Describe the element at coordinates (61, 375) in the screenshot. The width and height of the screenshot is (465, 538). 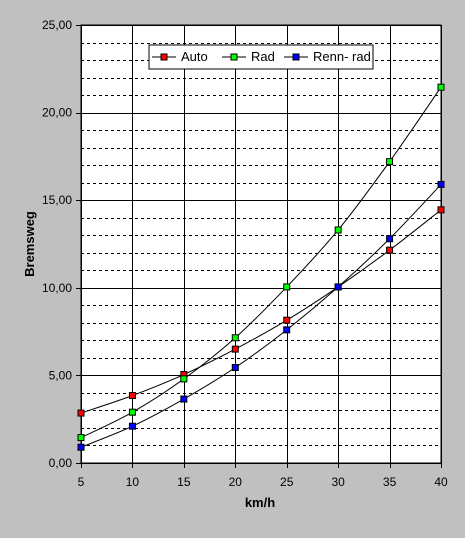
I see `y-tick-label: 5,00` at that location.